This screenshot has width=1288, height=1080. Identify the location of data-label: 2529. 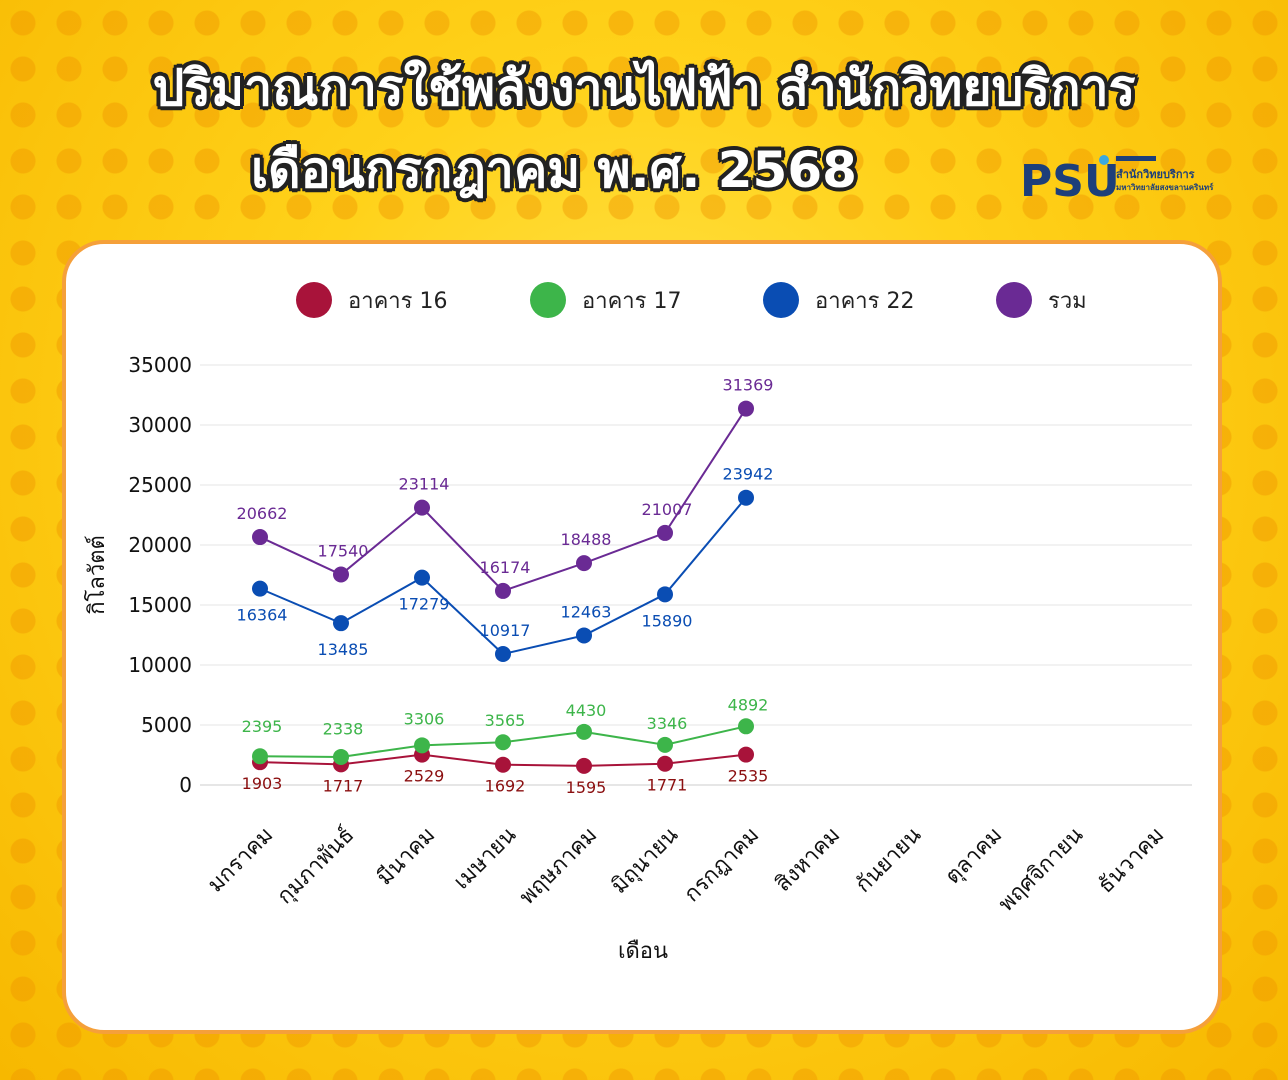
(424, 776).